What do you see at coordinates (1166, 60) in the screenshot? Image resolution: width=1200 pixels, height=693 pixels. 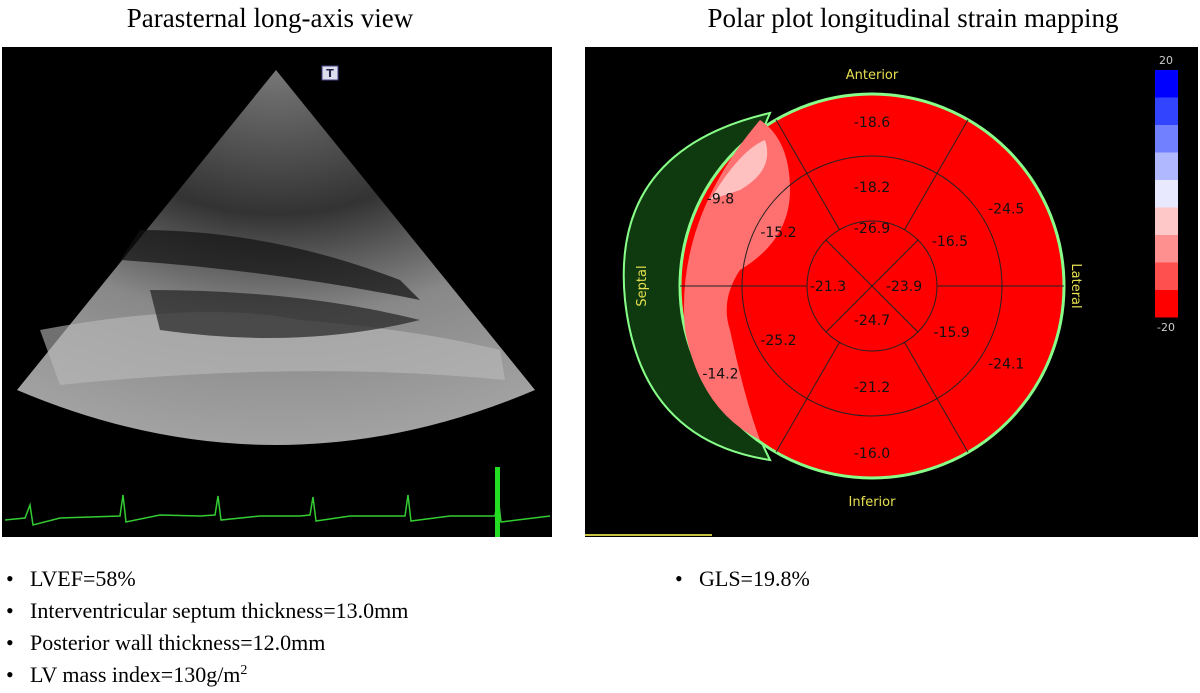 I see `scale-max: 20` at bounding box center [1166, 60].